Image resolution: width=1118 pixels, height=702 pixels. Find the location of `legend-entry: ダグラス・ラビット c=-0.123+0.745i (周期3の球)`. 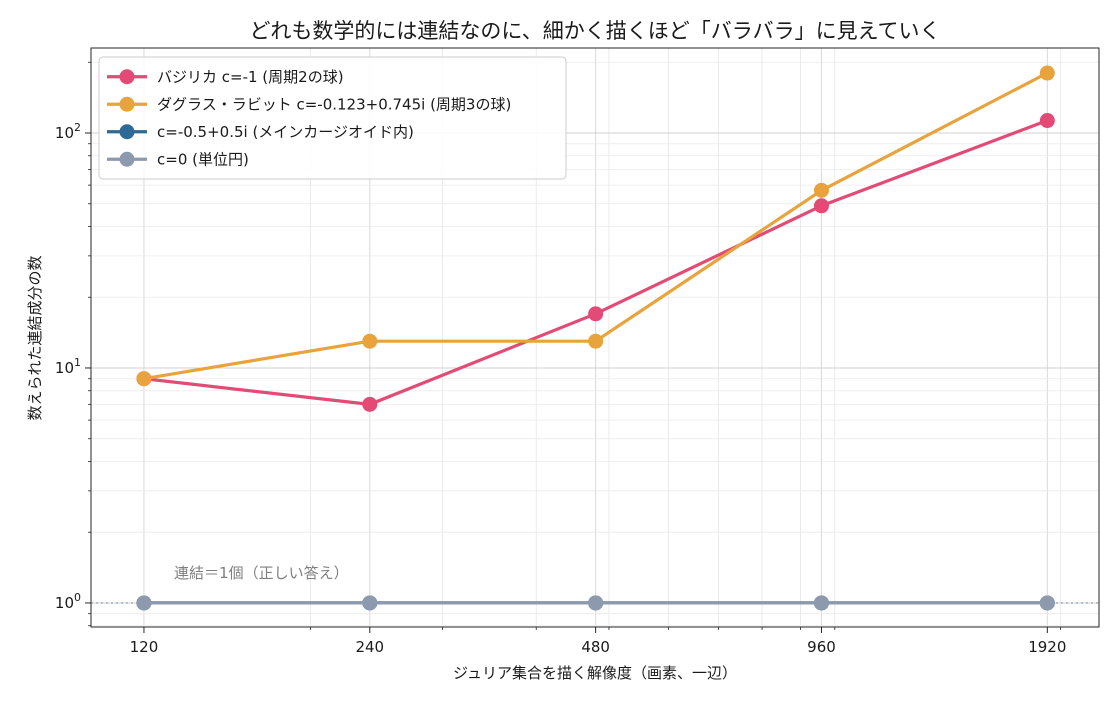

legend-entry: ダグラス・ラビット c=-0.123+0.745i (周期3の球) is located at coordinates (309, 104).